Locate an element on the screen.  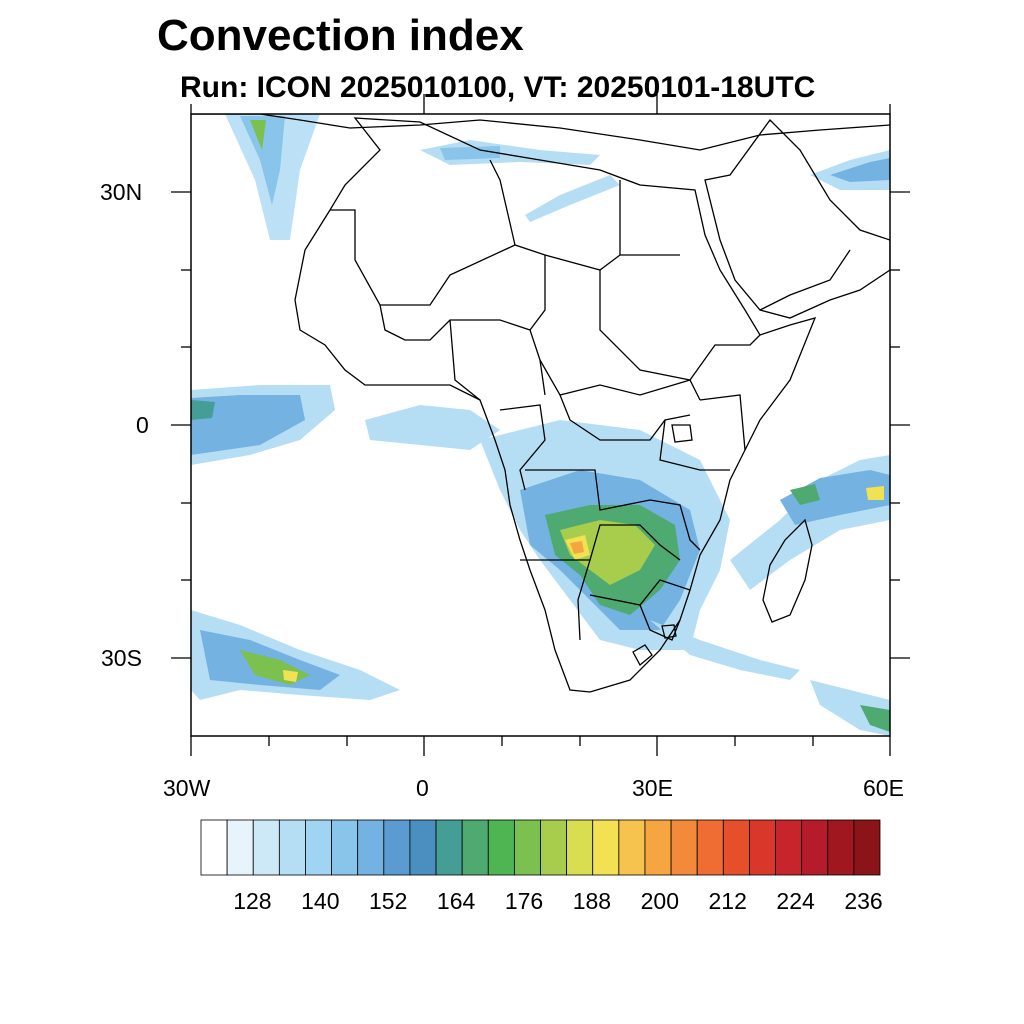
colorbar is located at coordinates (540, 847).